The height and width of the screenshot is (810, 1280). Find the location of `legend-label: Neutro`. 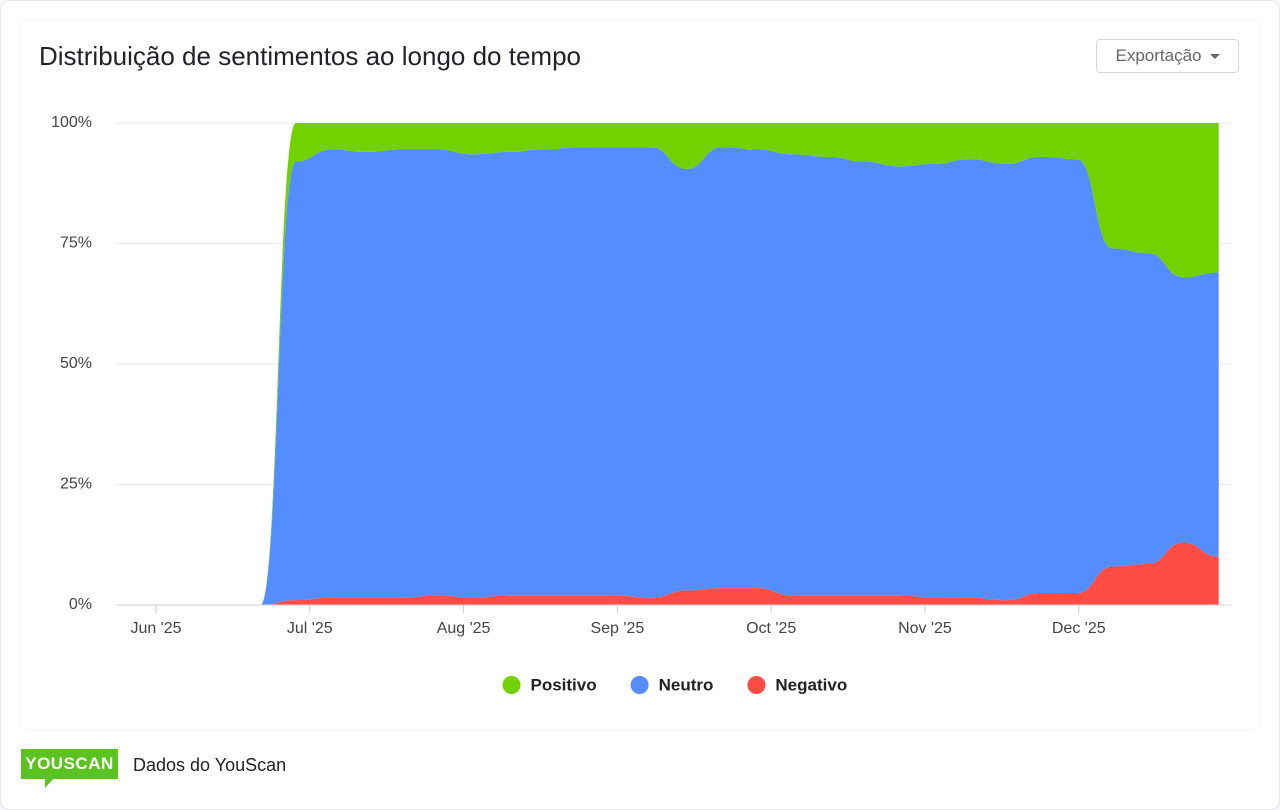

legend-label: Neutro is located at coordinates (686, 684).